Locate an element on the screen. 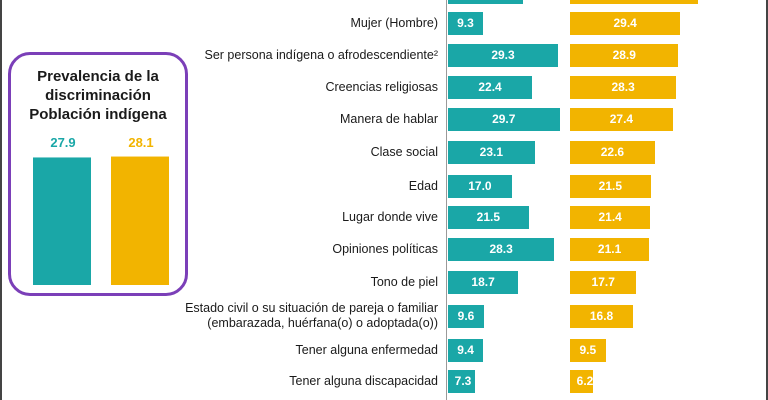  category-label: Tener alguna enfermedad is located at coordinates (366, 349).